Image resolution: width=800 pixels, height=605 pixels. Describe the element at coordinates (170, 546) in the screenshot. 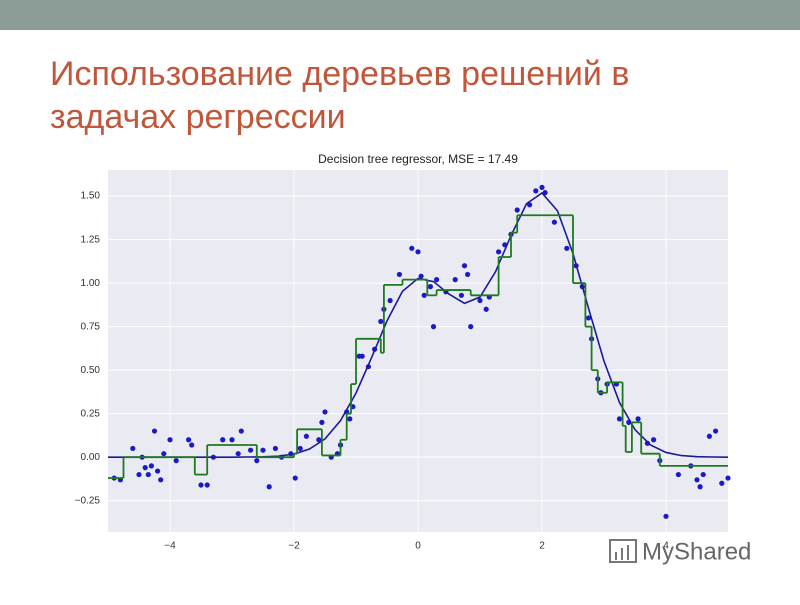

I see `x-tick-label: −4` at that location.